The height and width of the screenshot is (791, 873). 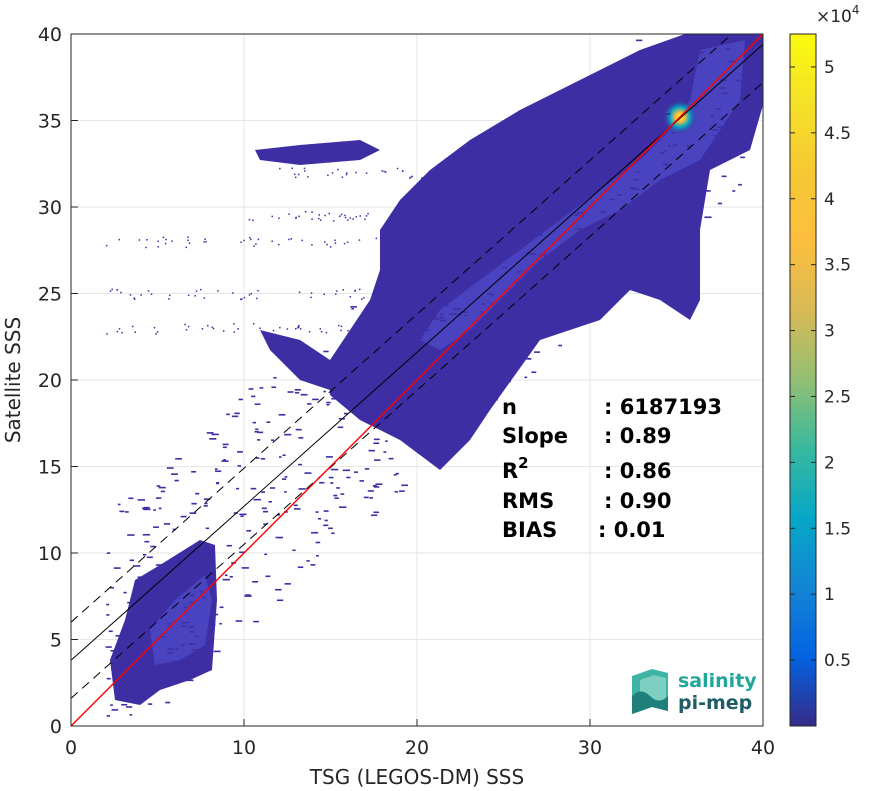 I want to click on x-tick-label-1: 10, so click(x=244, y=748).